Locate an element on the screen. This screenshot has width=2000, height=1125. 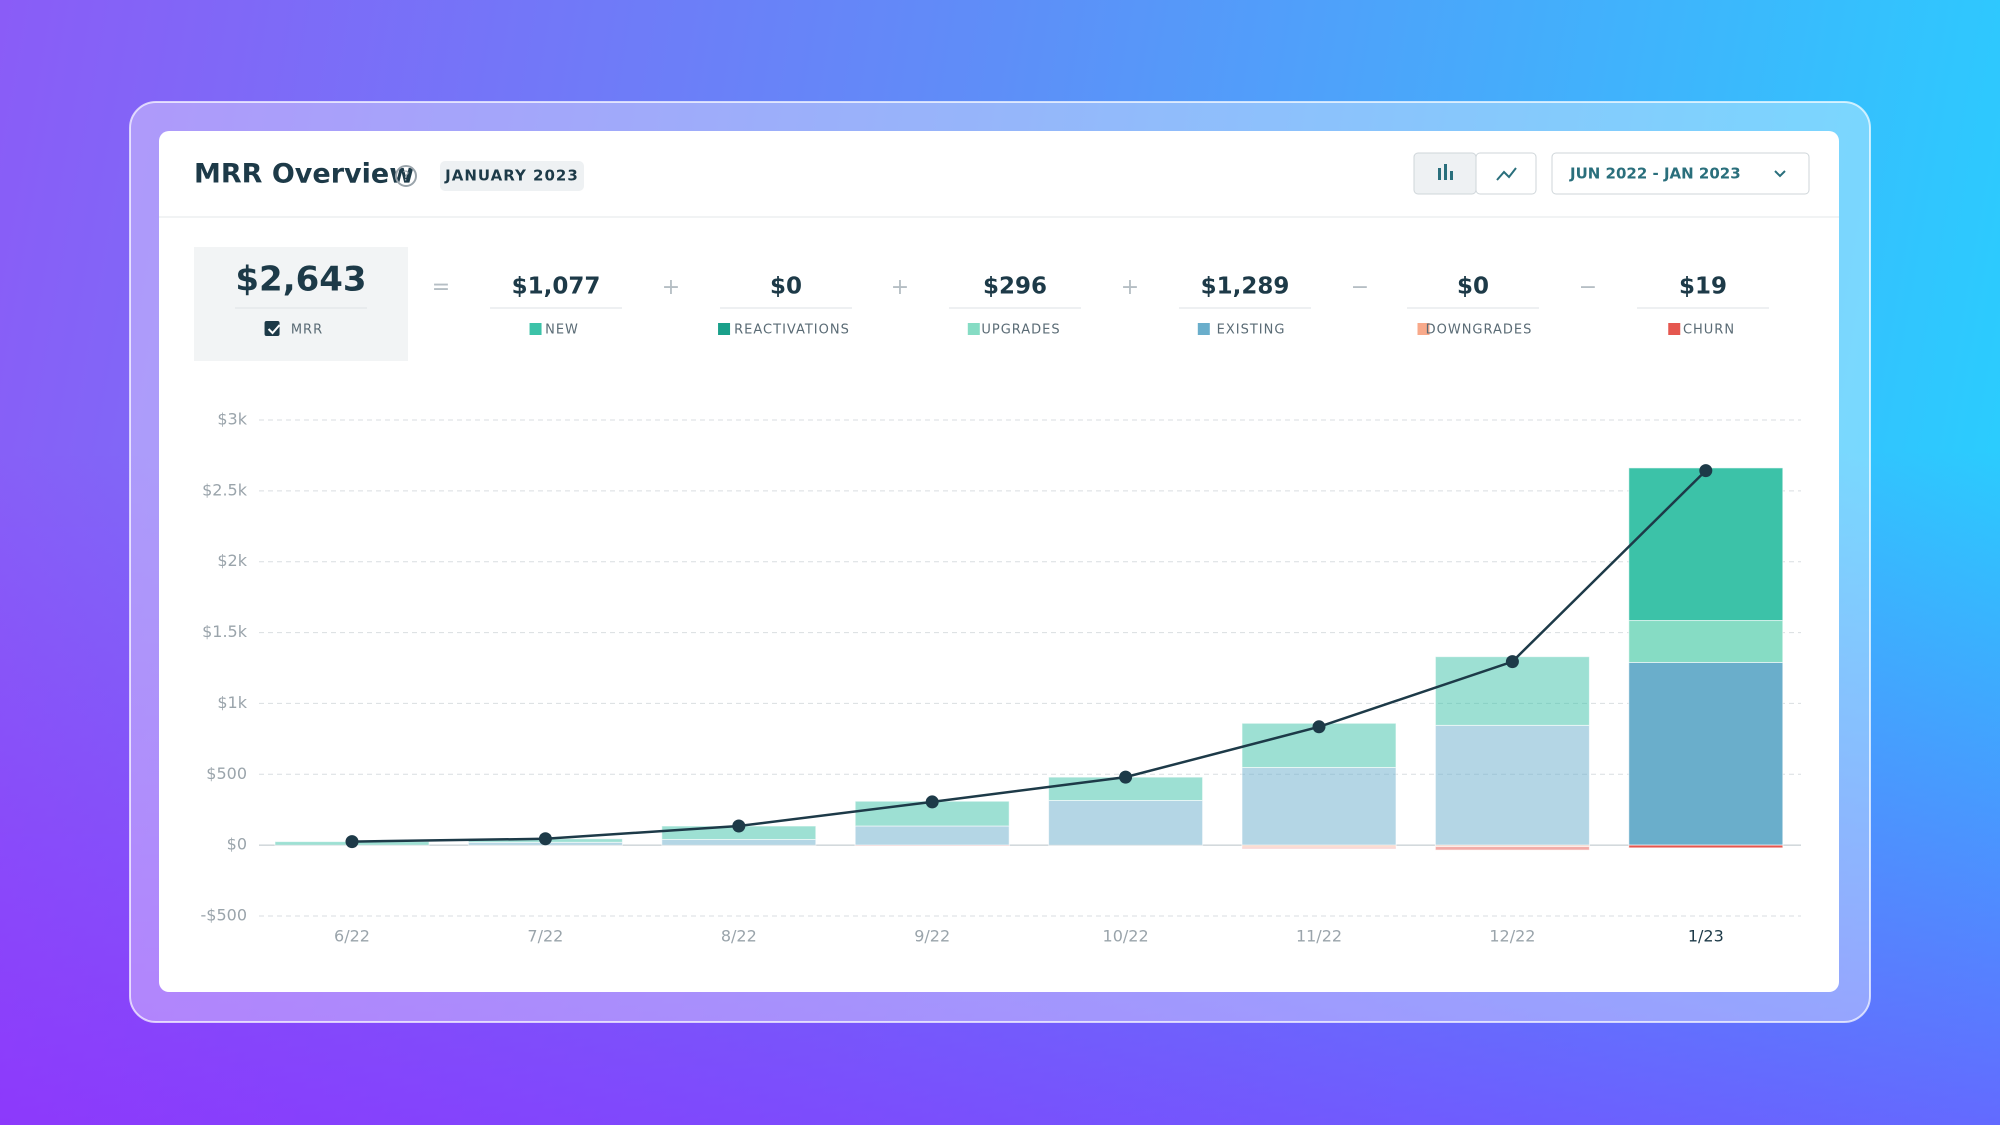
legend-label: CHURN is located at coordinates (1709, 330).